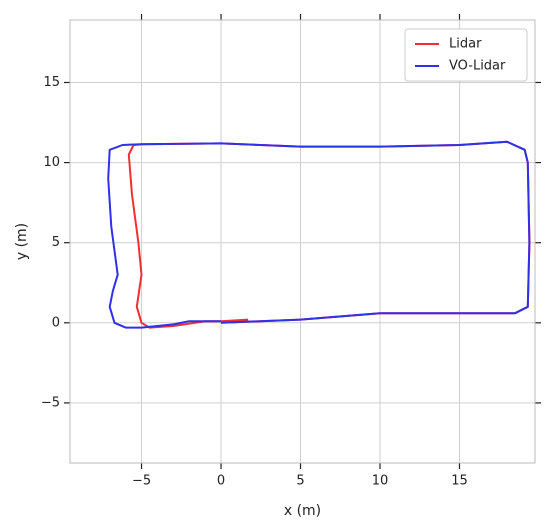 This screenshot has width=550, height=524. I want to click on x-tick-label: 10, so click(380, 481).